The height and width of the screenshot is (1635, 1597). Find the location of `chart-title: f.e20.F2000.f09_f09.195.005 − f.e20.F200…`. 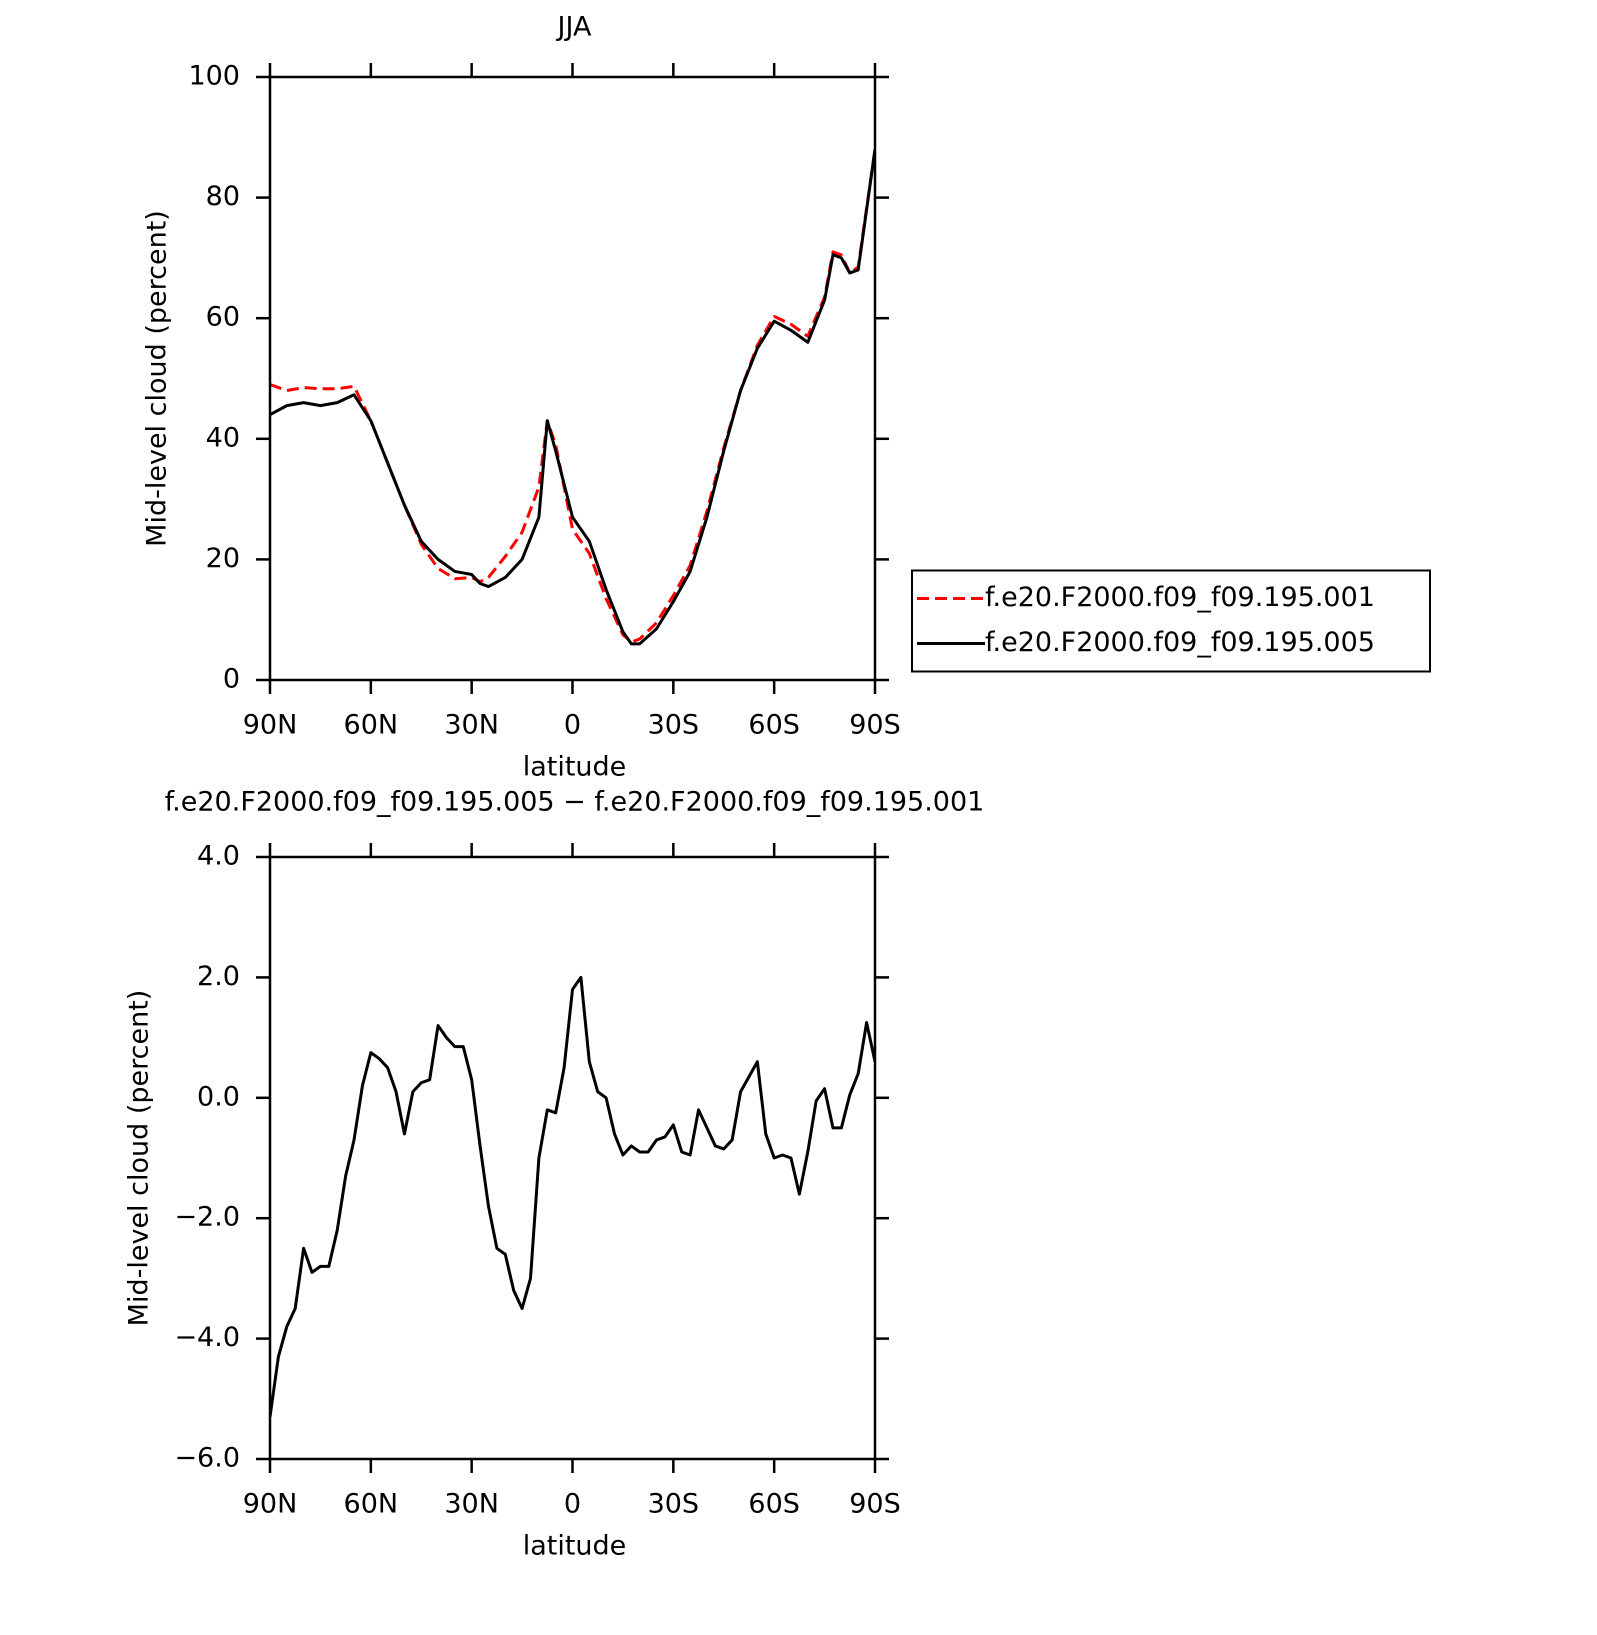

chart-title: f.e20.F2000.f09_f09.195.005 − f.e20.F200… is located at coordinates (575, 802).